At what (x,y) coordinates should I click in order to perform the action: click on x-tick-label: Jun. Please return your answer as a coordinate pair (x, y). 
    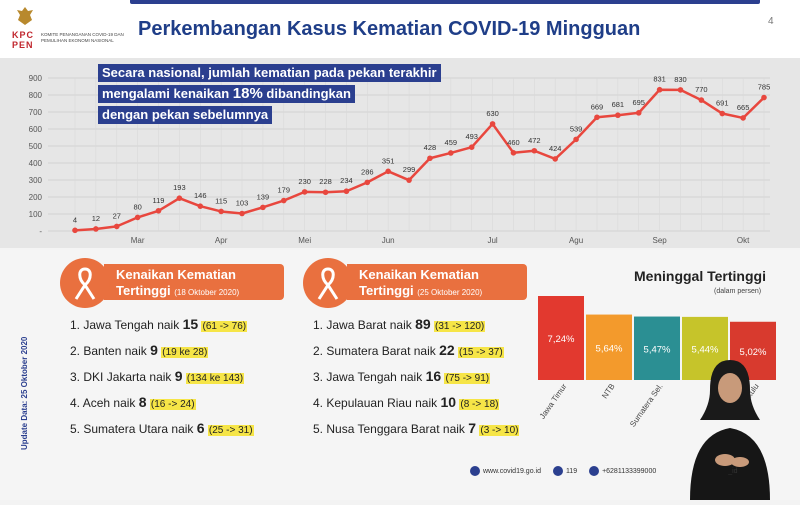
    Looking at the image, I should click on (388, 240).